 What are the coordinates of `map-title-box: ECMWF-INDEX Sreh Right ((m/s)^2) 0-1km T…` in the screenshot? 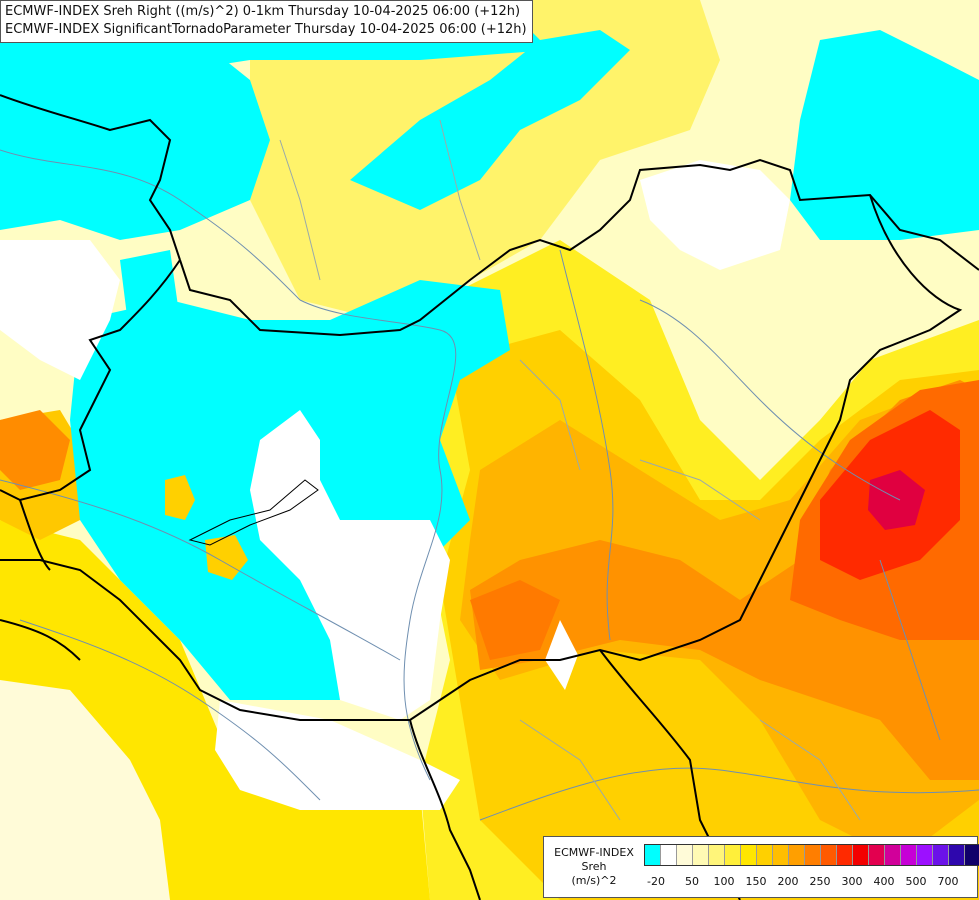 It's located at (266, 21).